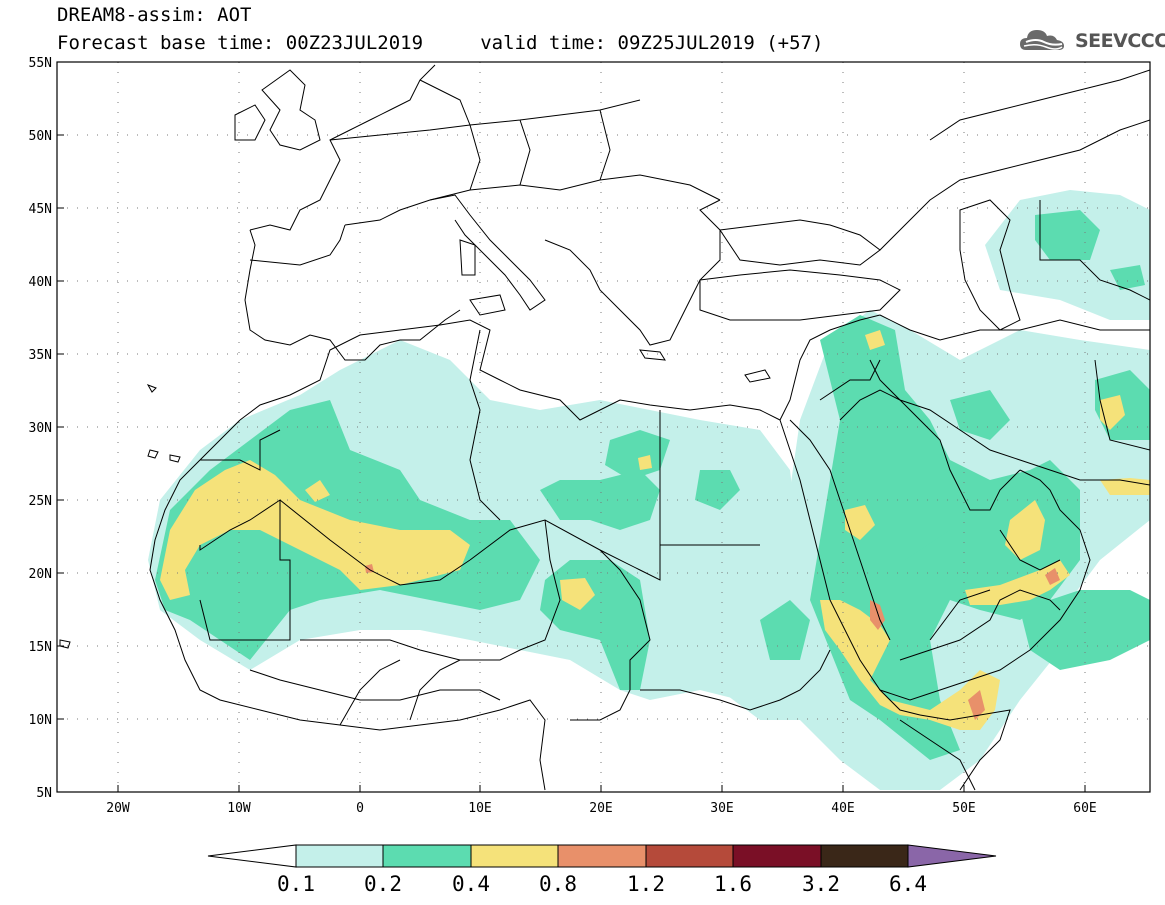 The height and width of the screenshot is (905, 1165). Describe the element at coordinates (646, 884) in the screenshot. I see `colorbar-label: 1.2` at that location.